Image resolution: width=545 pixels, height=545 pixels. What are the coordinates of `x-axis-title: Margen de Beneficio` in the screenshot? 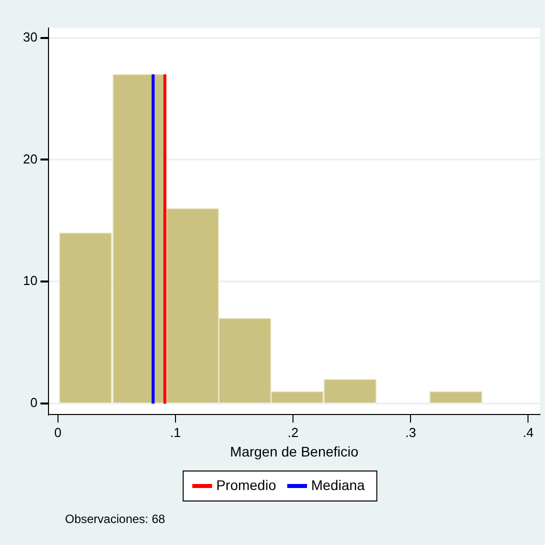 It's located at (294, 451).